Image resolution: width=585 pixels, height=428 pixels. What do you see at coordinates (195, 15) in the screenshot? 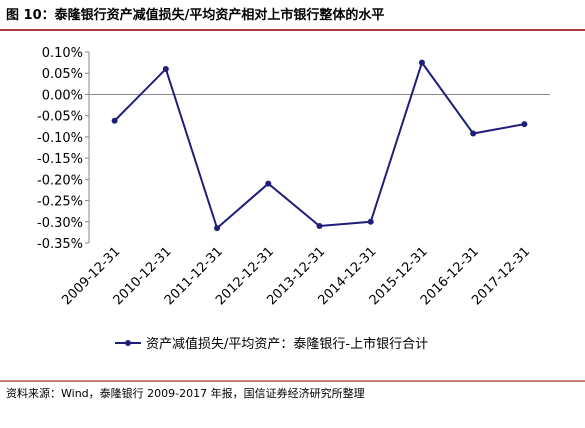
I see `chart-title: 图 10：泰隆银行资产减值损失/平均资产相对上市银行整体的水平` at bounding box center [195, 15].